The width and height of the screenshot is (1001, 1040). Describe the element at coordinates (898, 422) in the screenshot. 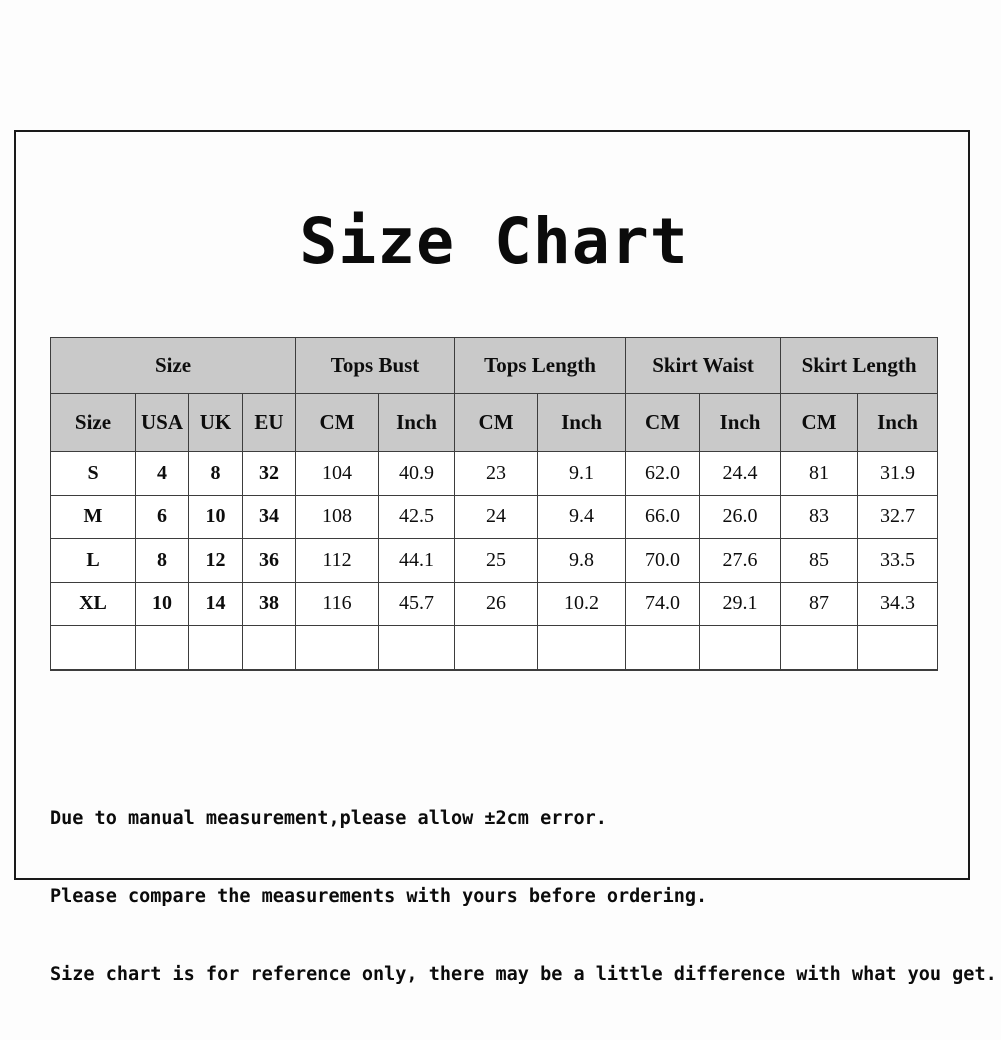

I see `sub-header-skirt-length-inch: Inch` at that location.